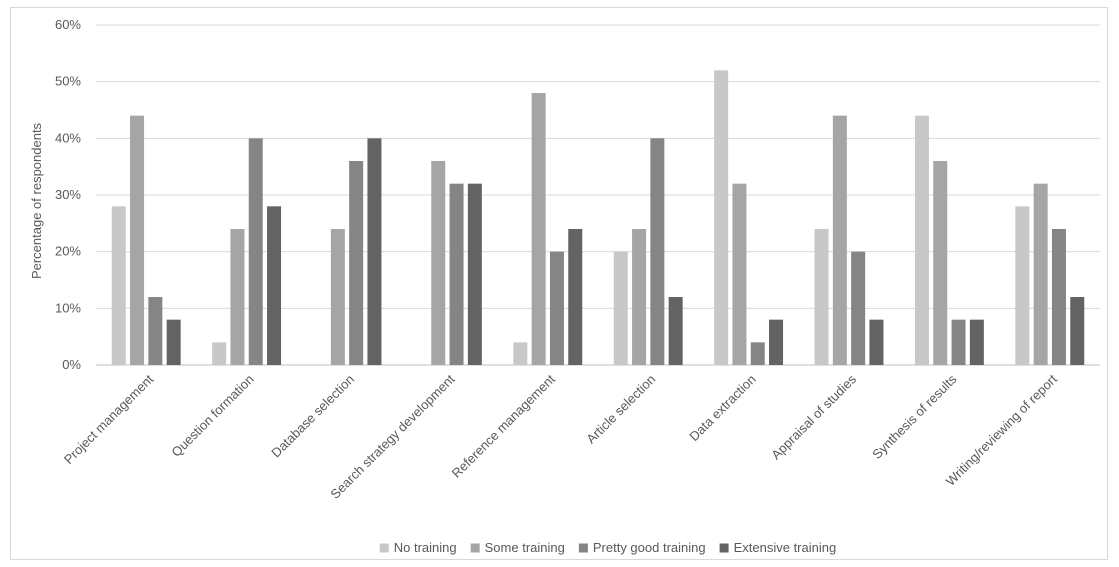 This screenshot has height=567, width=1119. What do you see at coordinates (525, 547) in the screenshot?
I see `legend-label: Some training` at bounding box center [525, 547].